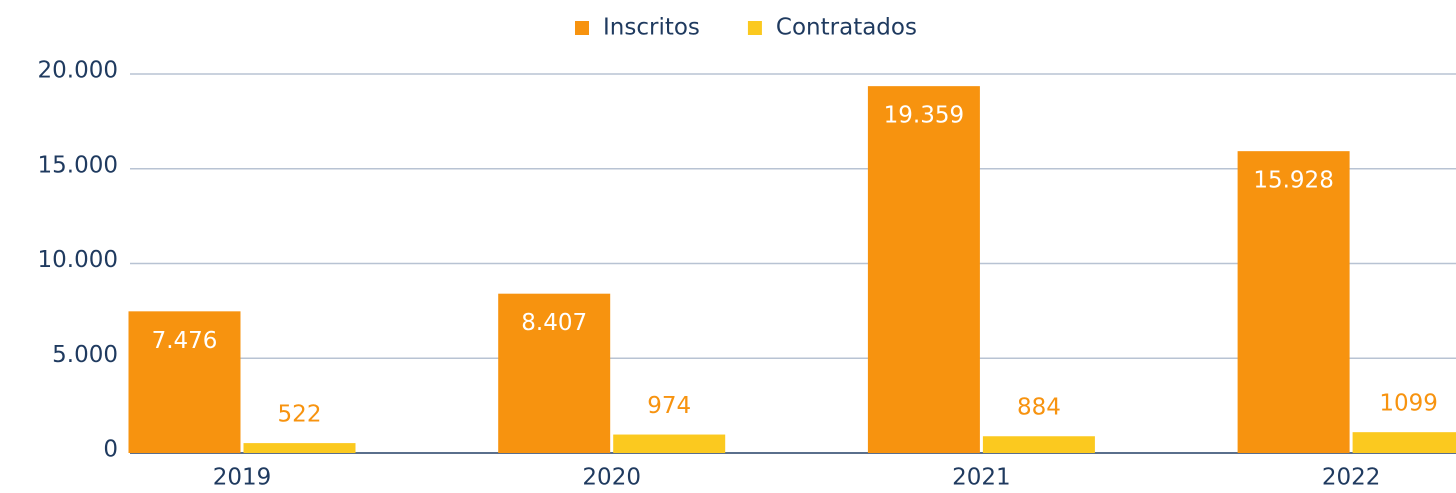 This screenshot has height=493, width=1456. I want to click on y-tick-label: 0, so click(110, 450).